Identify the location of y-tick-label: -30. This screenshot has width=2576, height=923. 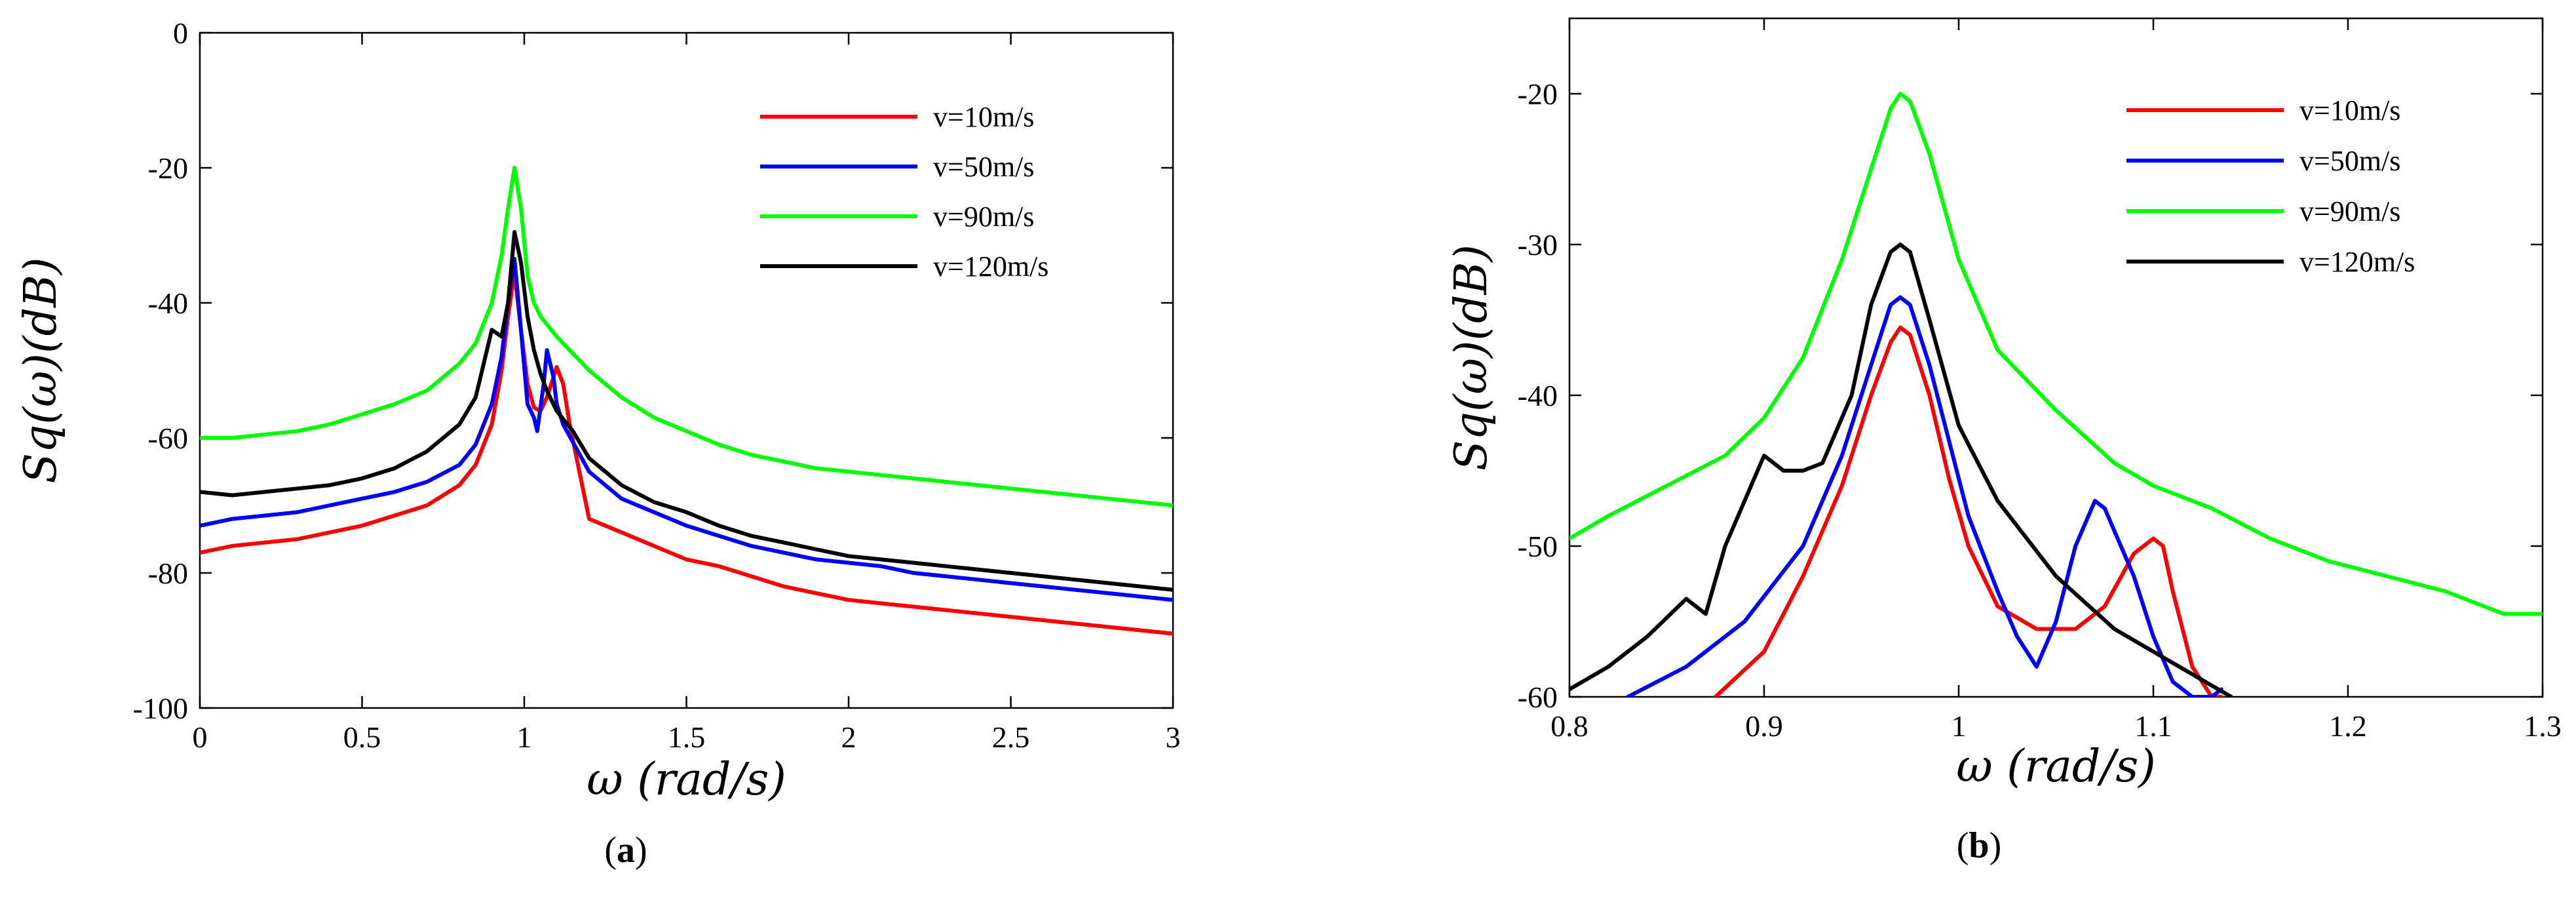
(1538, 245).